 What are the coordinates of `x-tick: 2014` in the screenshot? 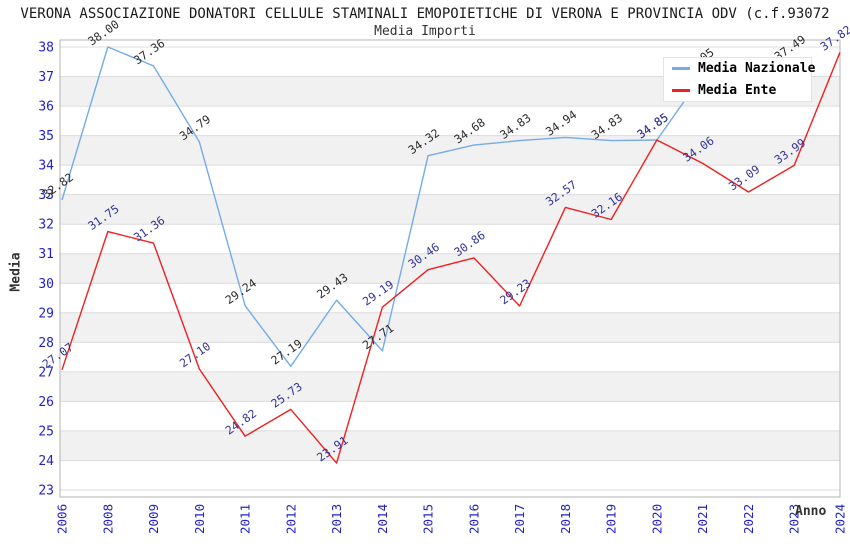 It's located at (382, 519).